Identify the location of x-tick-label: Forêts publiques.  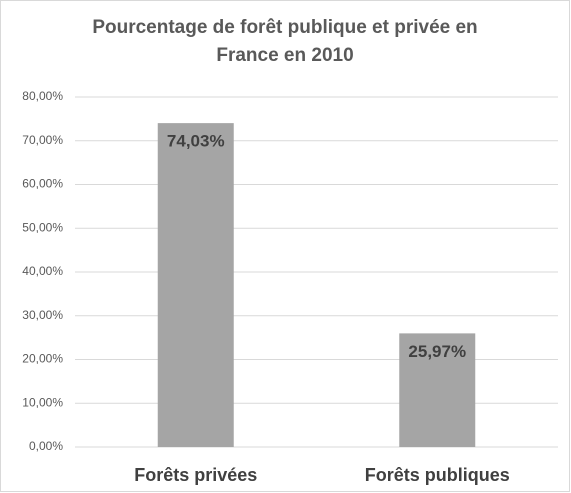
(437, 475).